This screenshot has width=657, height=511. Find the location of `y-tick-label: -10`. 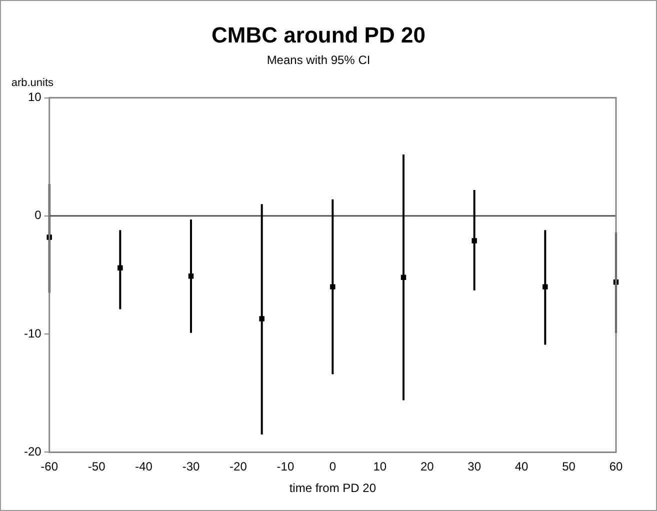

y-tick-label: -10 is located at coordinates (33, 333).